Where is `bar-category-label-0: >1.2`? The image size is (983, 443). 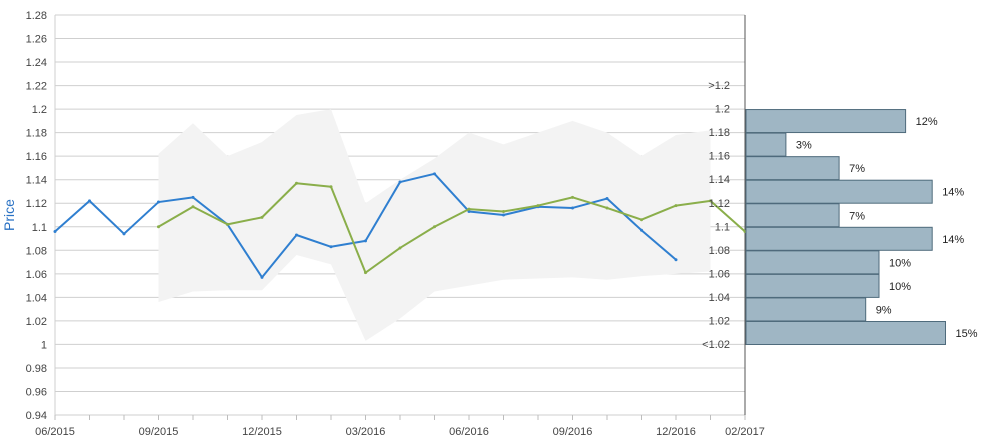
bar-category-label-0: >1.2 is located at coordinates (719, 86).